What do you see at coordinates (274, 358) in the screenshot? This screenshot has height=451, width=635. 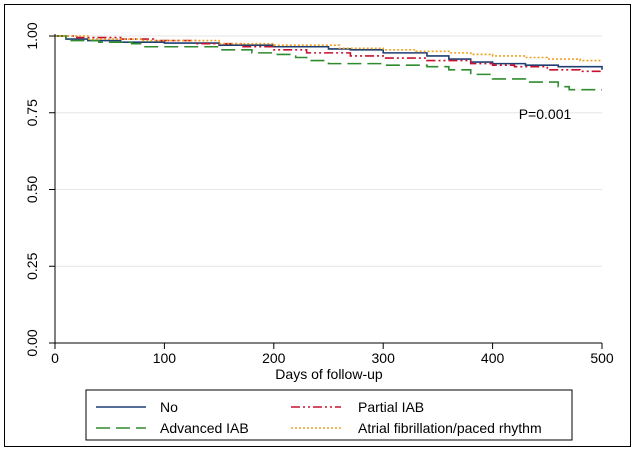 I see `x-tick-label: 200` at bounding box center [274, 358].